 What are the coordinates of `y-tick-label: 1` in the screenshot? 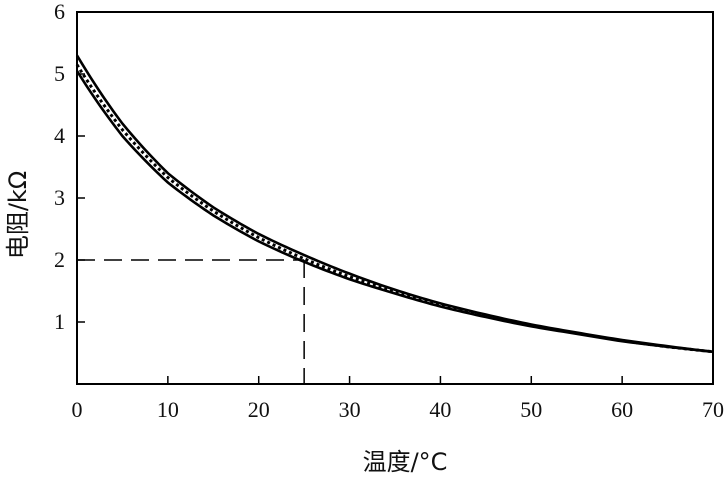 It's located at (59, 321).